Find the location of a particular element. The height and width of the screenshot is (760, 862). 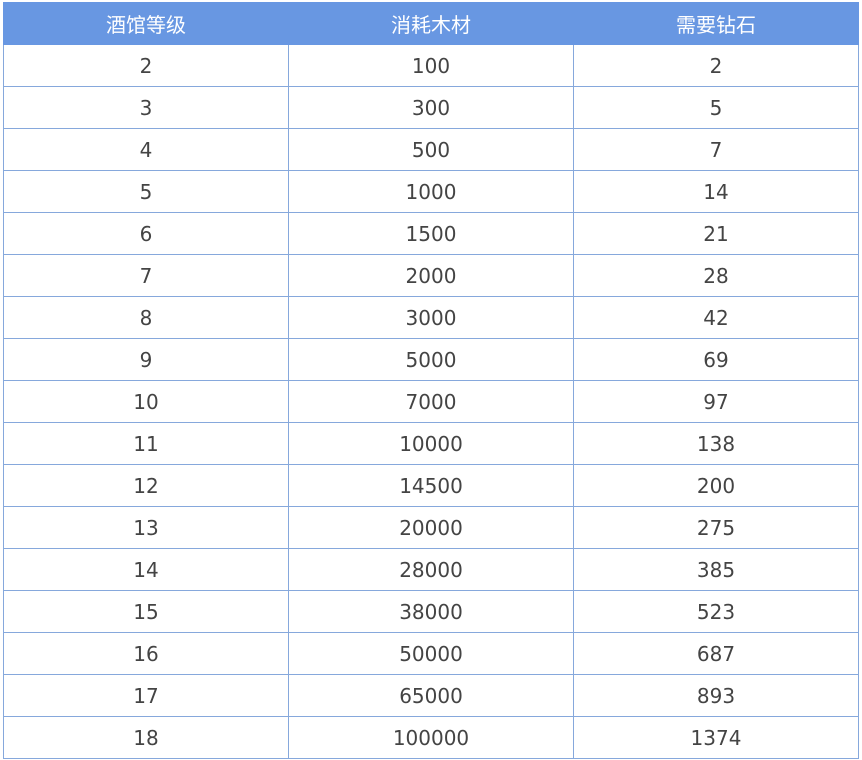

table-row: 16 50000 687 is located at coordinates (431, 653).